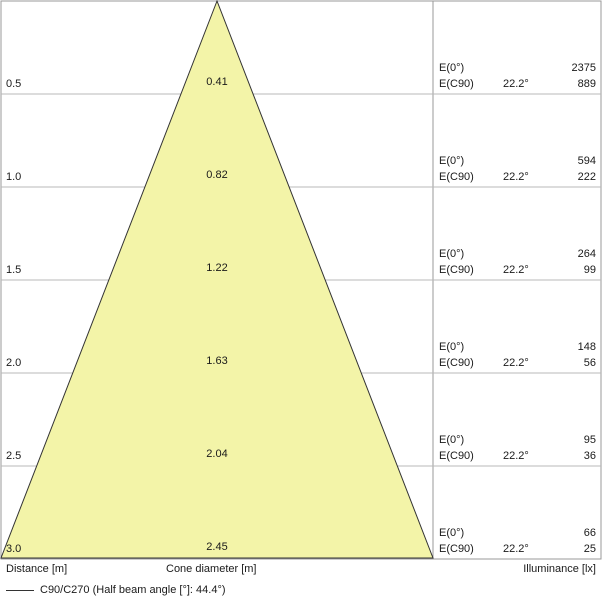 The width and height of the screenshot is (602, 600). I want to click on distance-label: 3.0, so click(13, 549).